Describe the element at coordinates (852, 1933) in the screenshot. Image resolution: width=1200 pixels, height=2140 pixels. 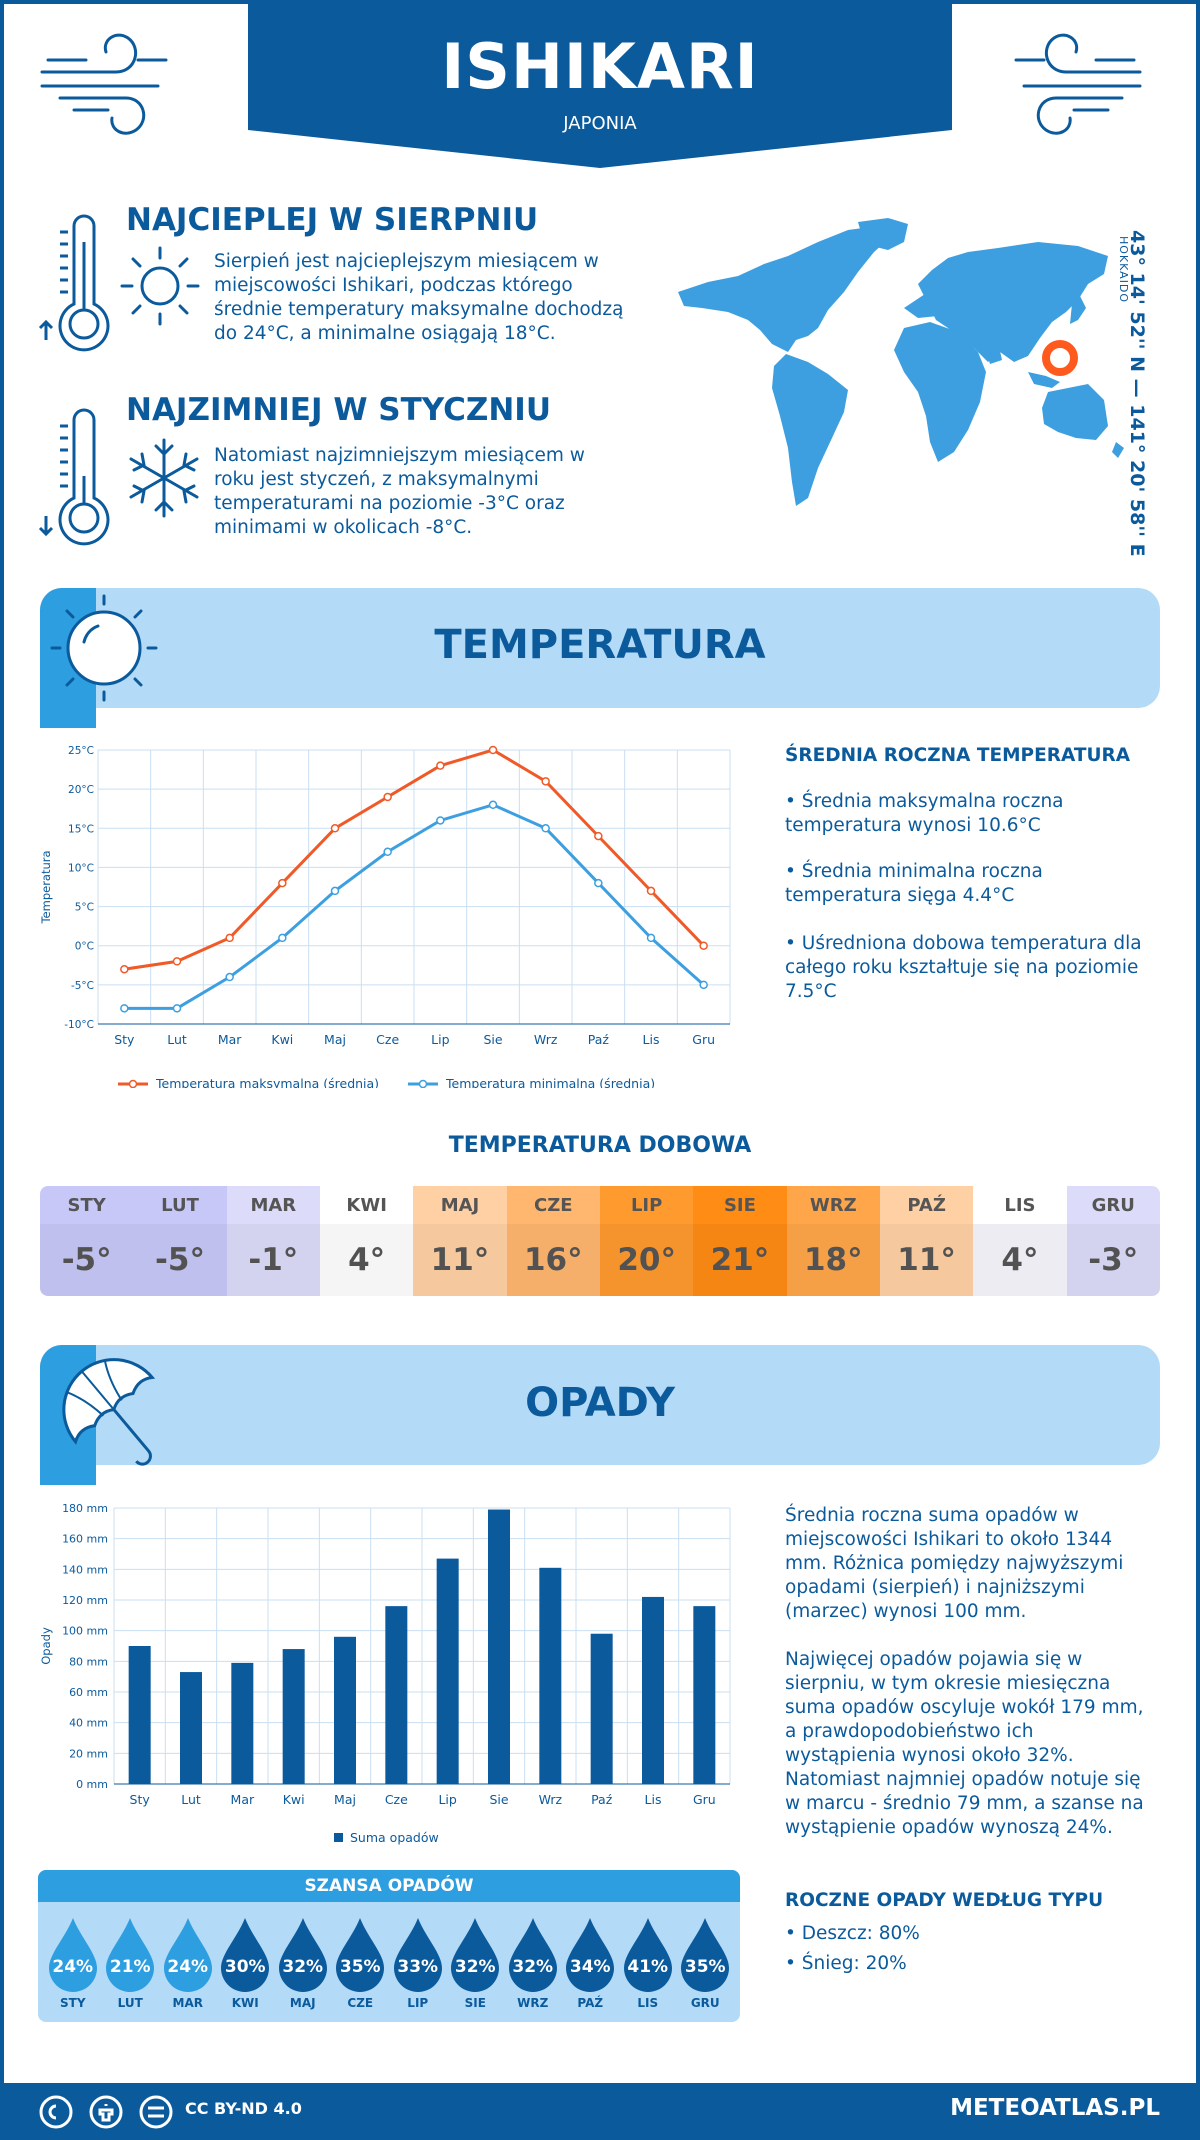
I see `precip-type-rain: • Deszcz: 80%` at that location.